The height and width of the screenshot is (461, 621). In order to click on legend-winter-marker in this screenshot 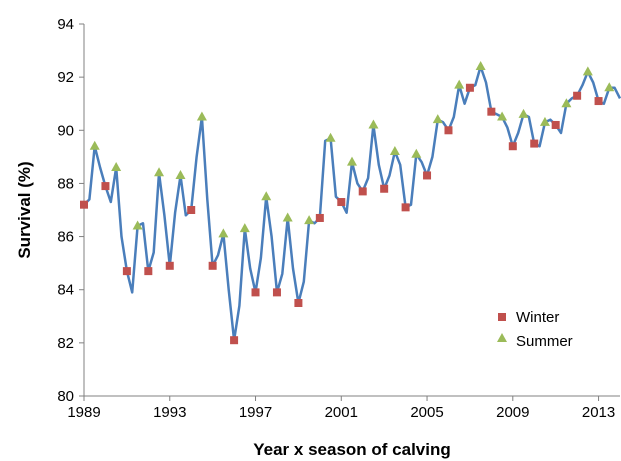, I will do `click(502, 317)`.